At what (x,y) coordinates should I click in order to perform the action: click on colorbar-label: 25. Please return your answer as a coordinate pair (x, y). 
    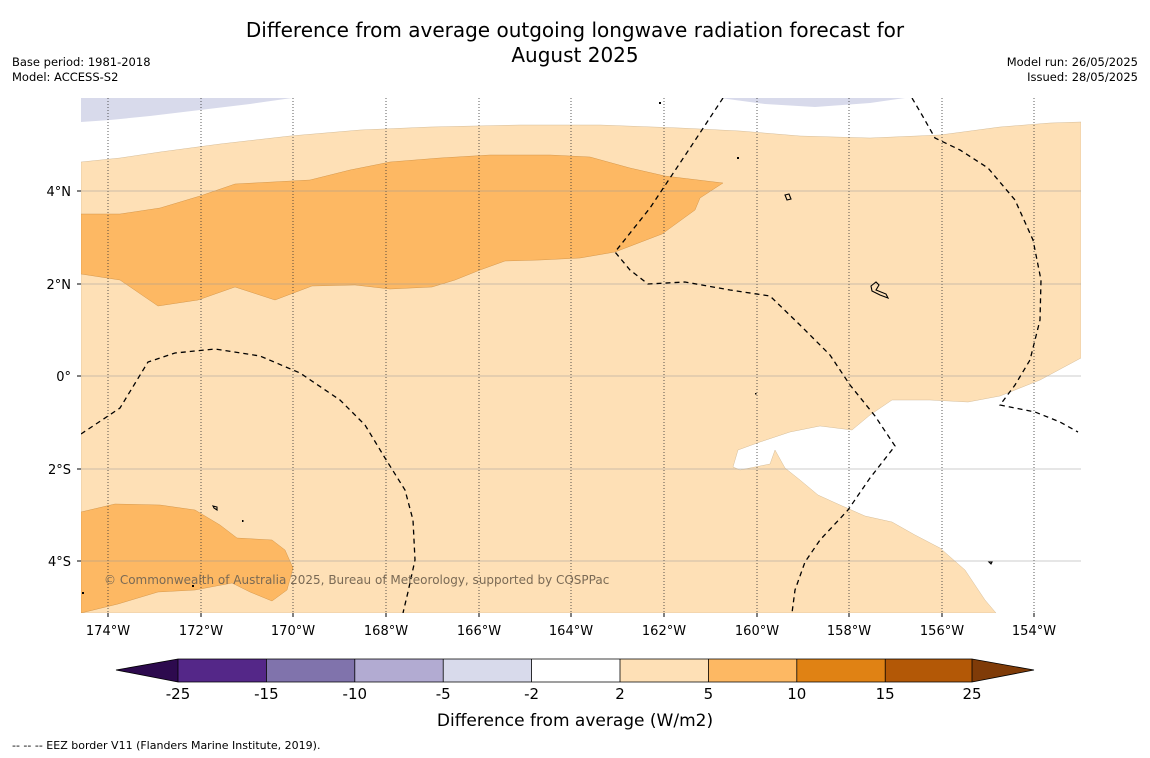
    Looking at the image, I should click on (971, 694).